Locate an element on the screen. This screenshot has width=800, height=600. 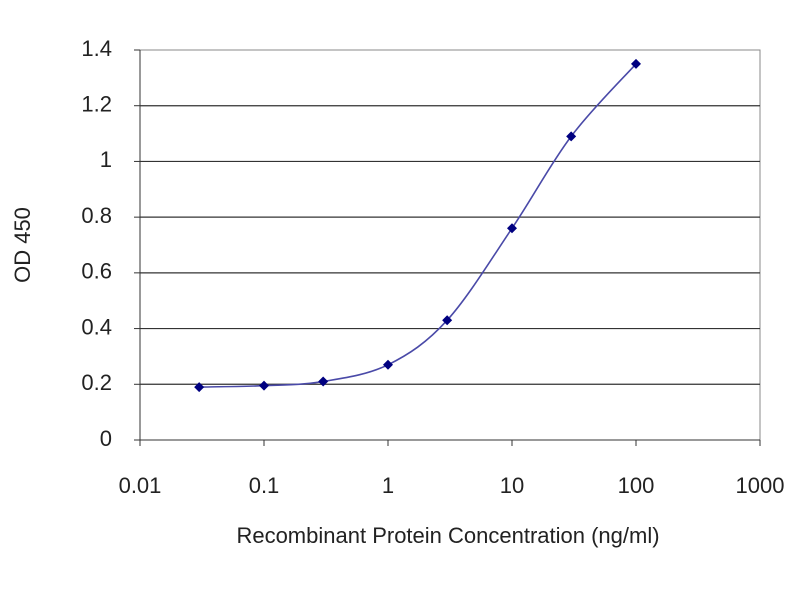
x-tick-label: 0.1 is located at coordinates (264, 485).